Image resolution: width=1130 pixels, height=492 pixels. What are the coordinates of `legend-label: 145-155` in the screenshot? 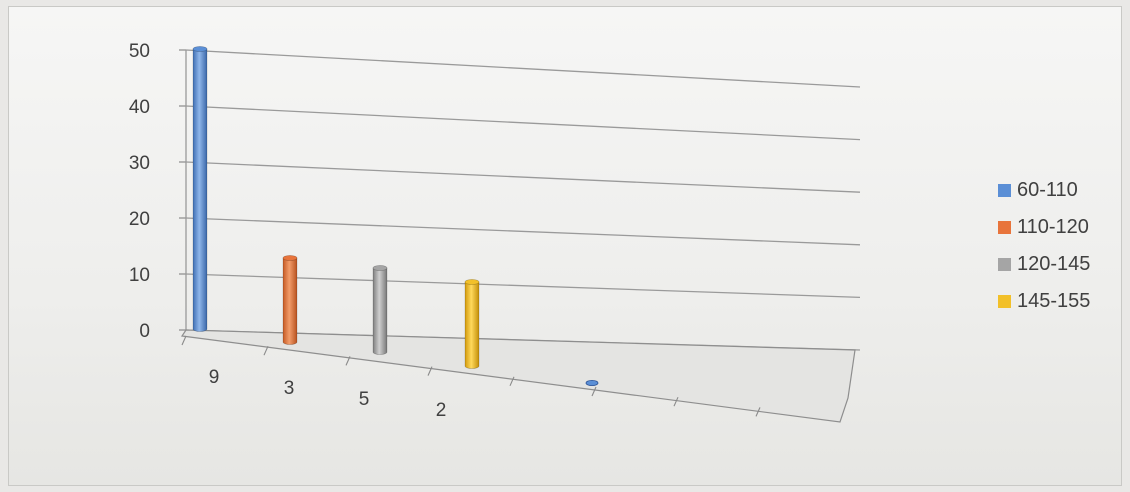 It's located at (1054, 301).